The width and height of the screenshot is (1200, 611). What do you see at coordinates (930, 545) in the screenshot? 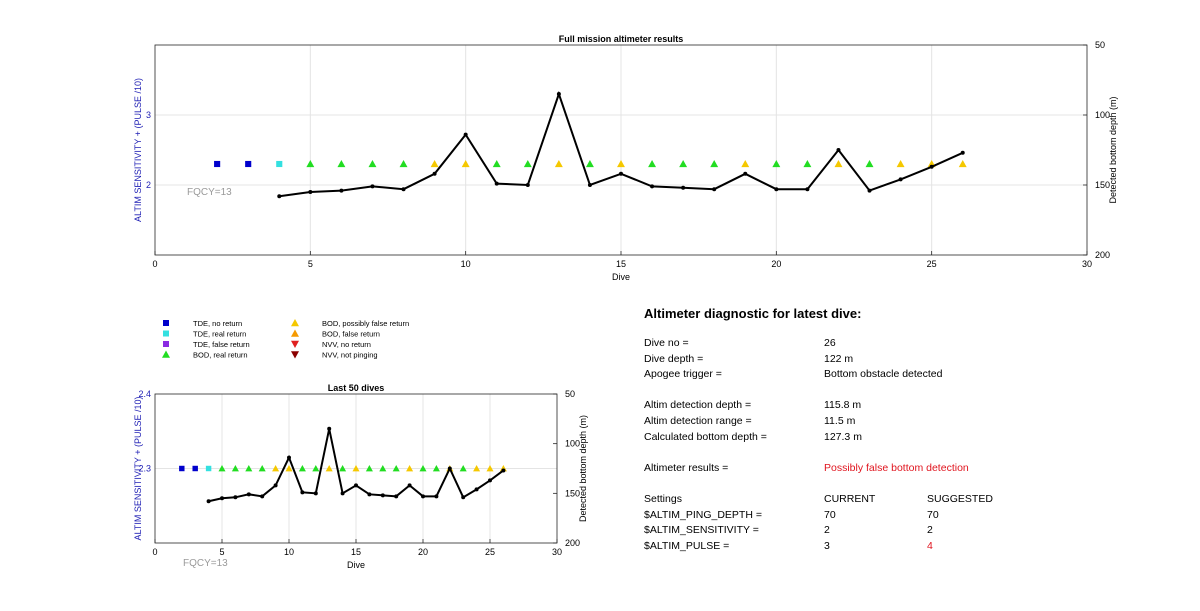
I see `pulse-suggested: 4` at bounding box center [930, 545].